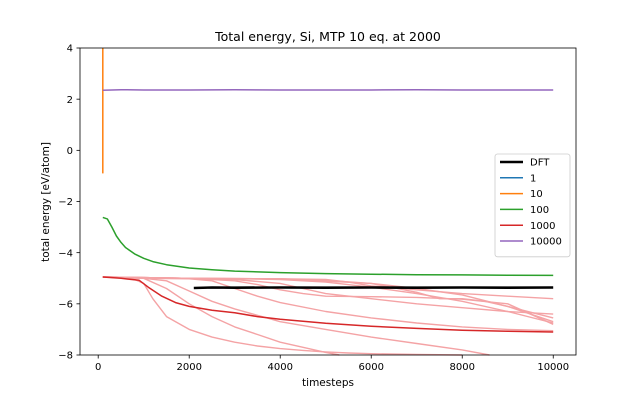  What do you see at coordinates (539, 210) in the screenshot?
I see `legend-label-100: 100` at bounding box center [539, 210].